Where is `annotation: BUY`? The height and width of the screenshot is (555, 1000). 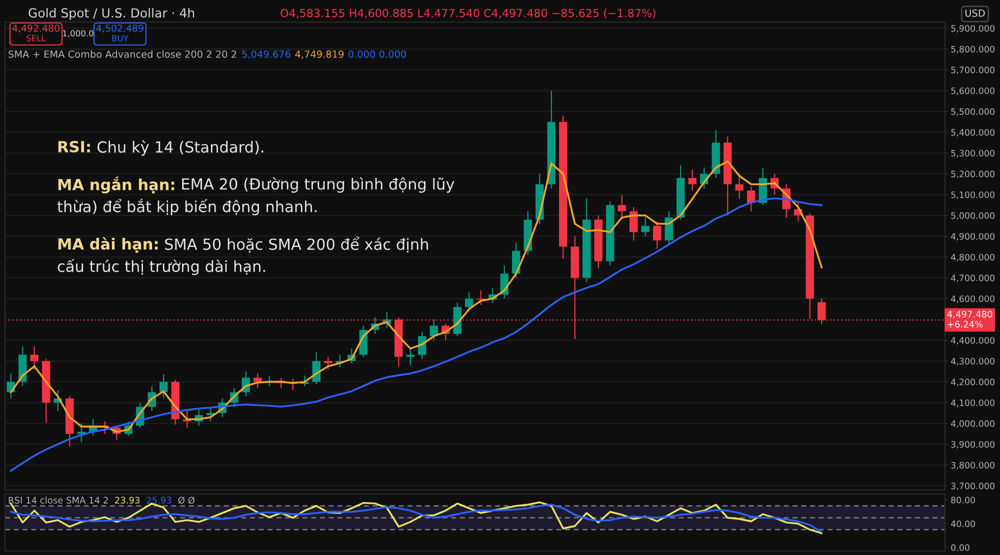 annotation: BUY is located at coordinates (120, 38).